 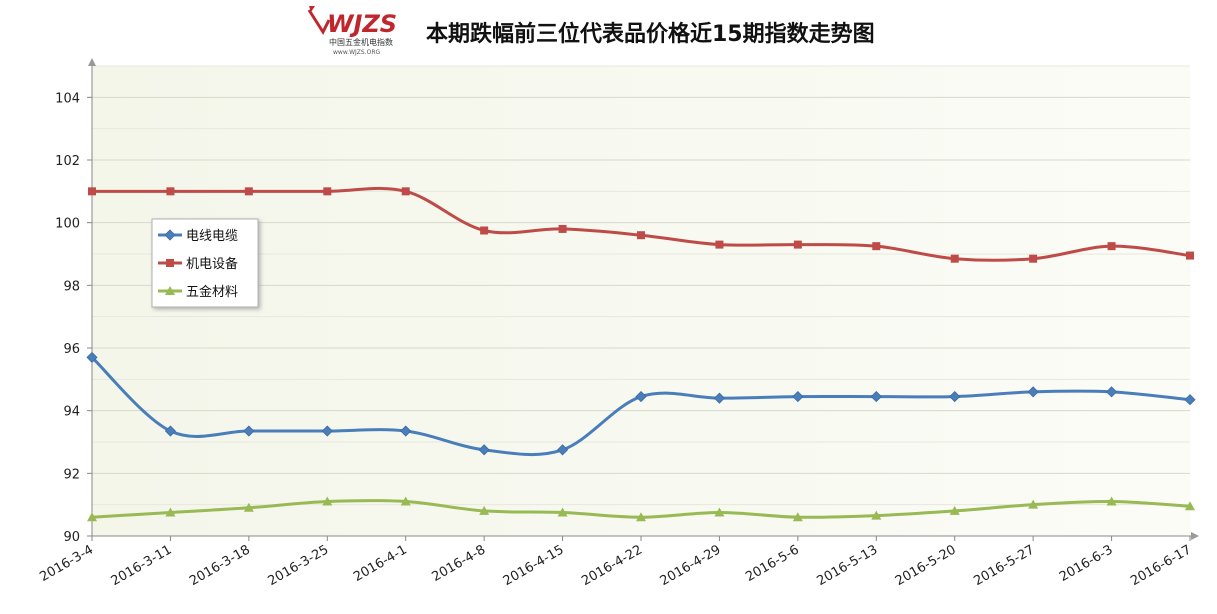 What do you see at coordinates (71, 286) in the screenshot?
I see `y-tick-label: 98` at bounding box center [71, 286].